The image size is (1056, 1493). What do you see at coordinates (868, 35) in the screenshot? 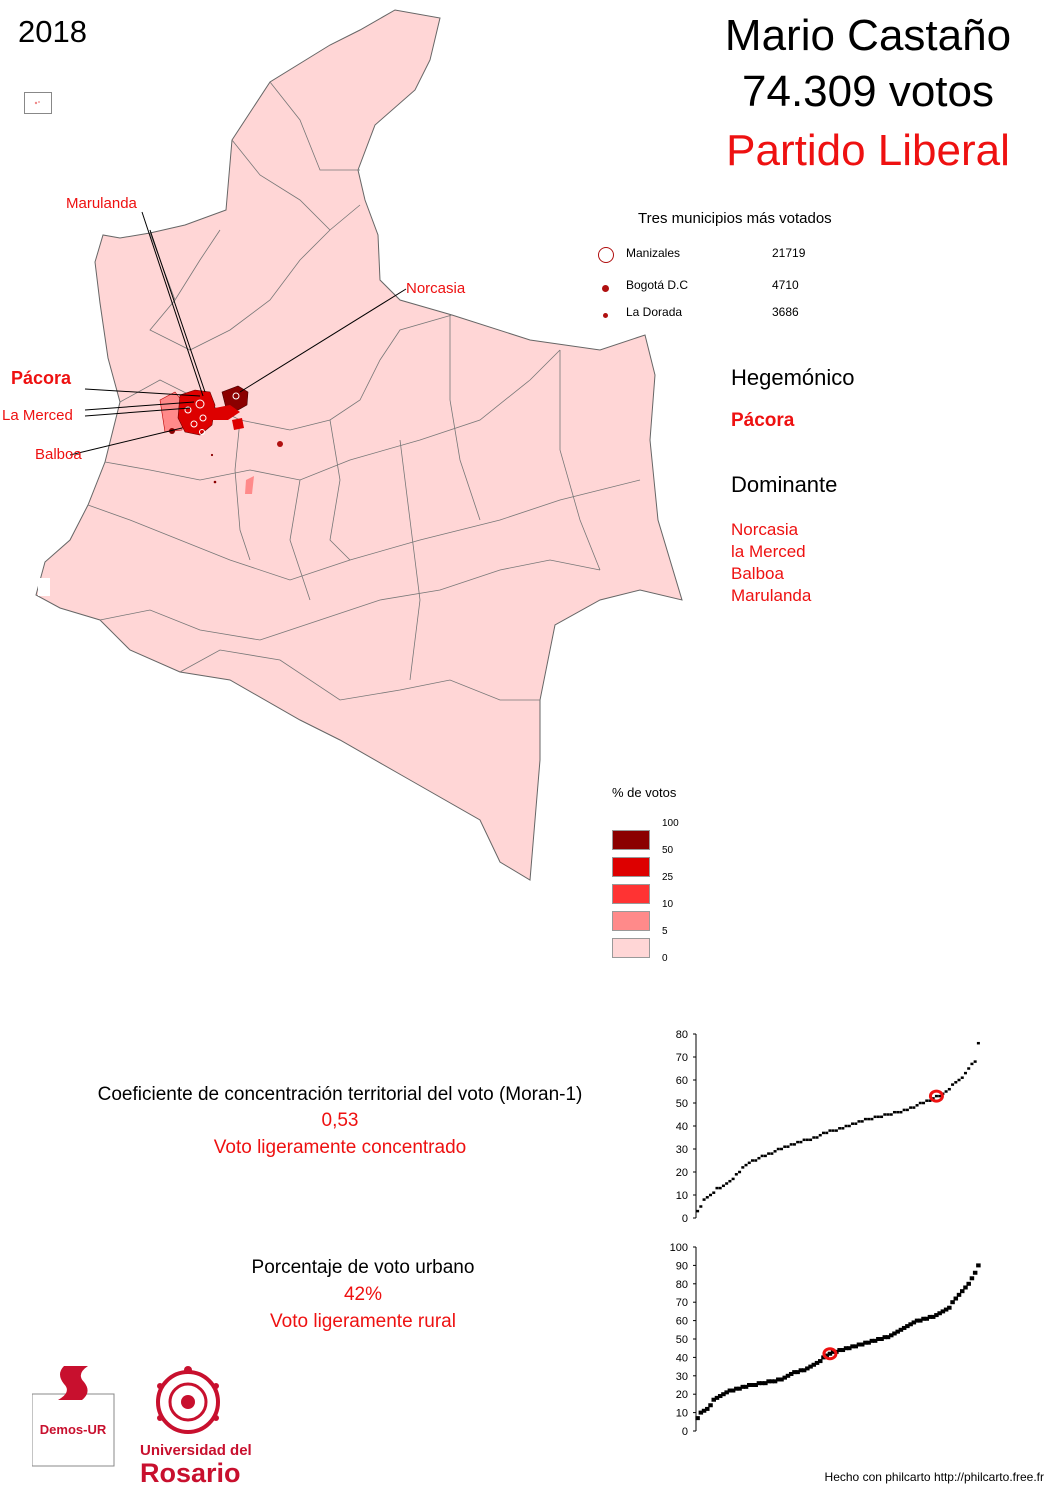
I see `candidate-name: Mario Castaño` at bounding box center [868, 35].